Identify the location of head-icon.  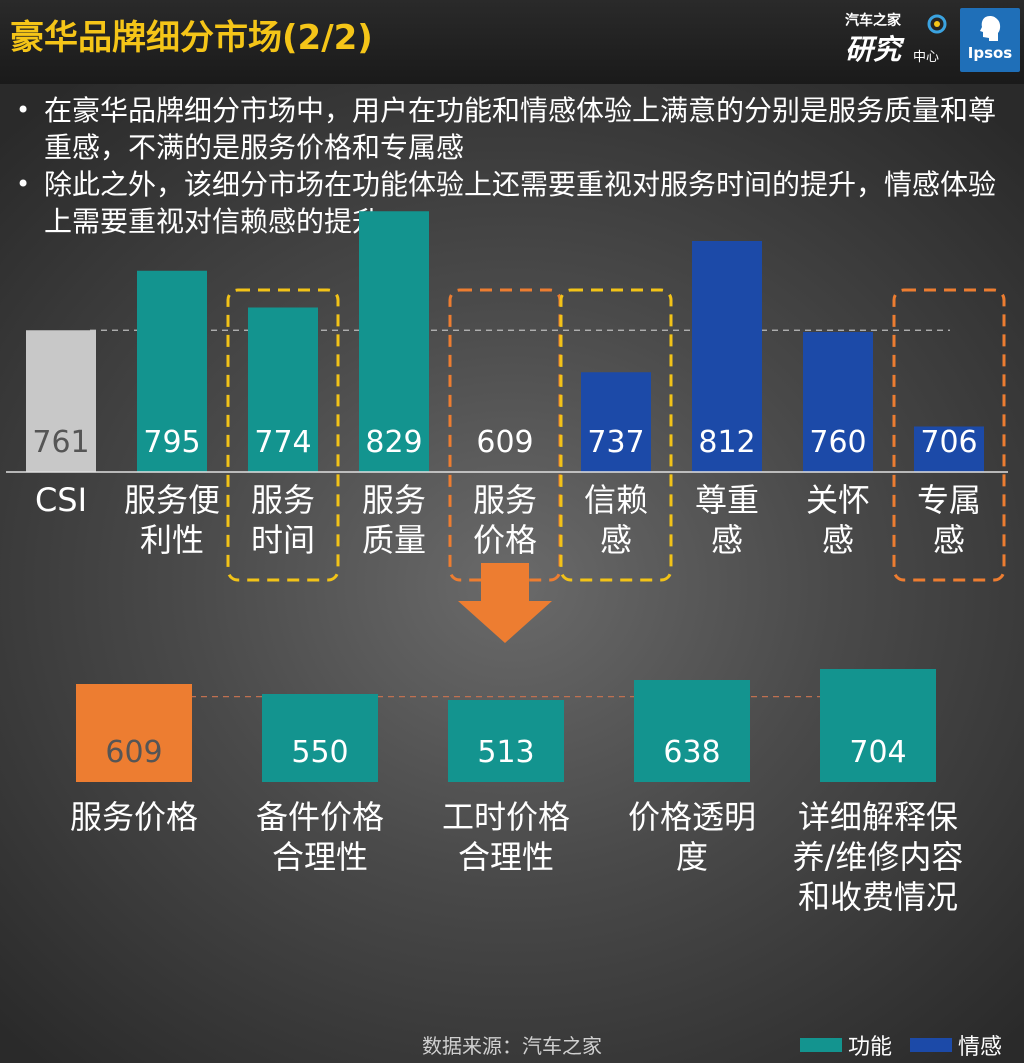
(990, 28).